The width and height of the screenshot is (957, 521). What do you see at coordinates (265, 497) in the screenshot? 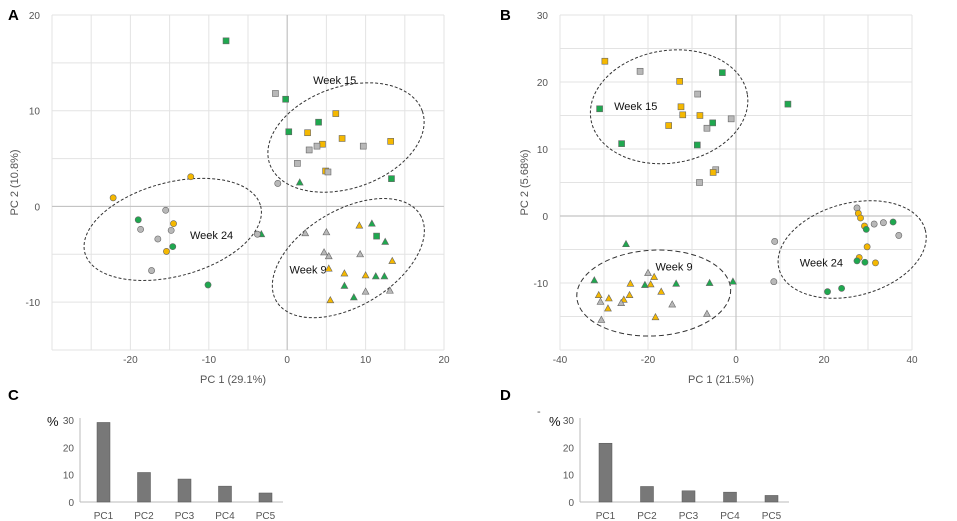
I see `bar-pc5` at bounding box center [265, 497].